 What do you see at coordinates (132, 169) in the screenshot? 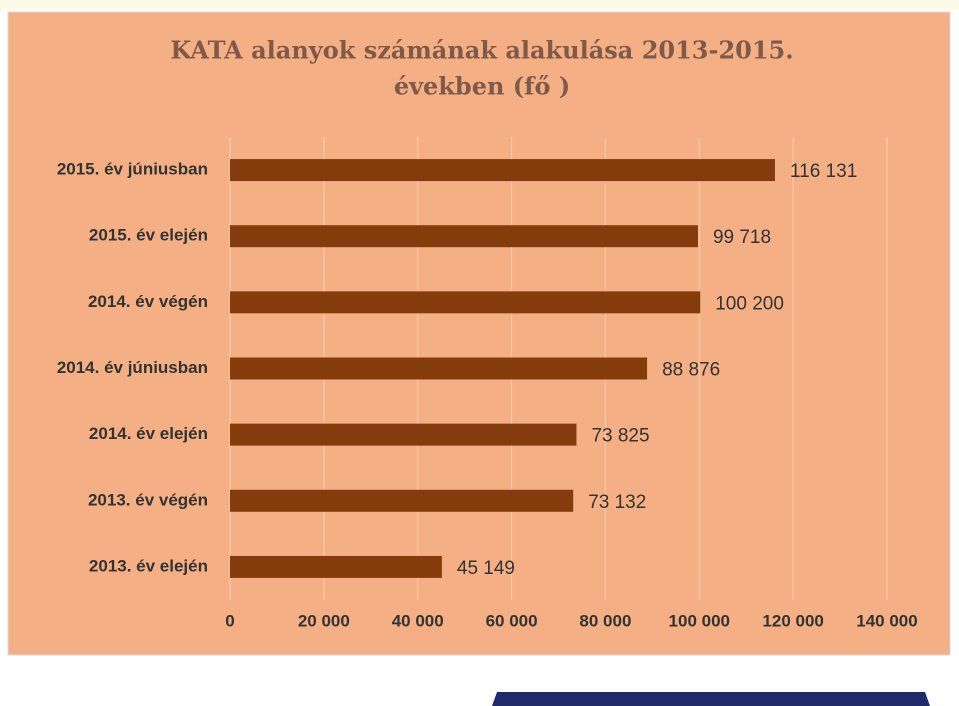
I see `y-tick-label: 2015. év júniusban` at bounding box center [132, 169].